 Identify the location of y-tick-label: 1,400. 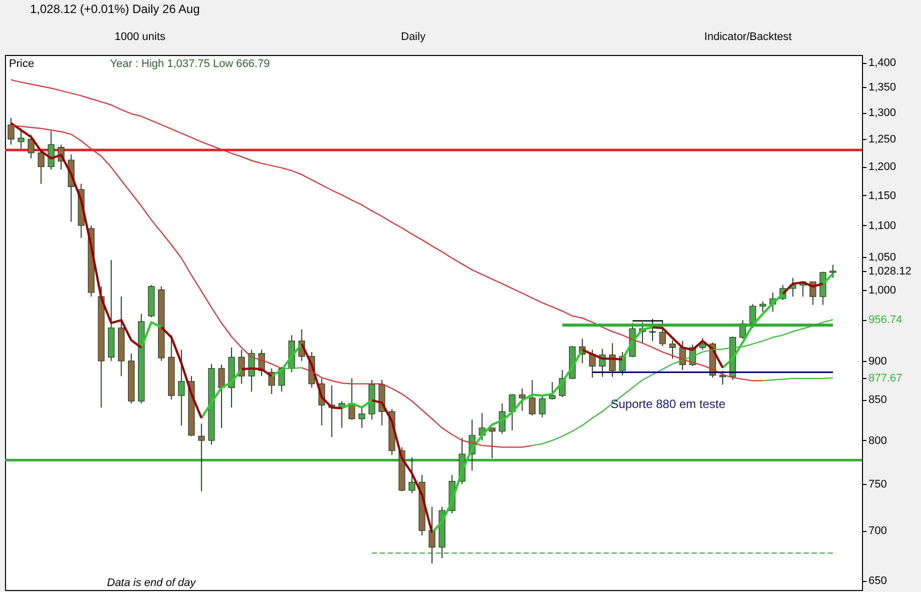
(882, 63).